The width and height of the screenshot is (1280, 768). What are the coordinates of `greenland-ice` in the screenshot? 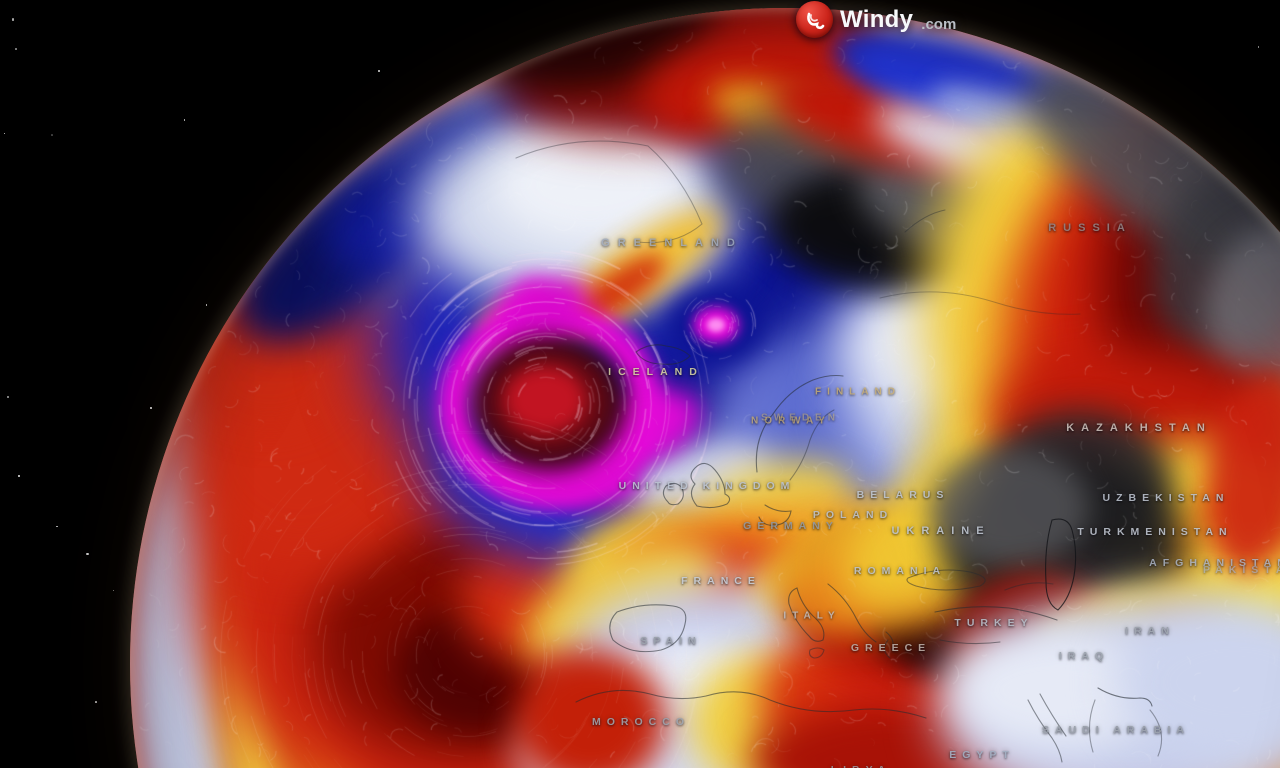 It's located at (575, 210).